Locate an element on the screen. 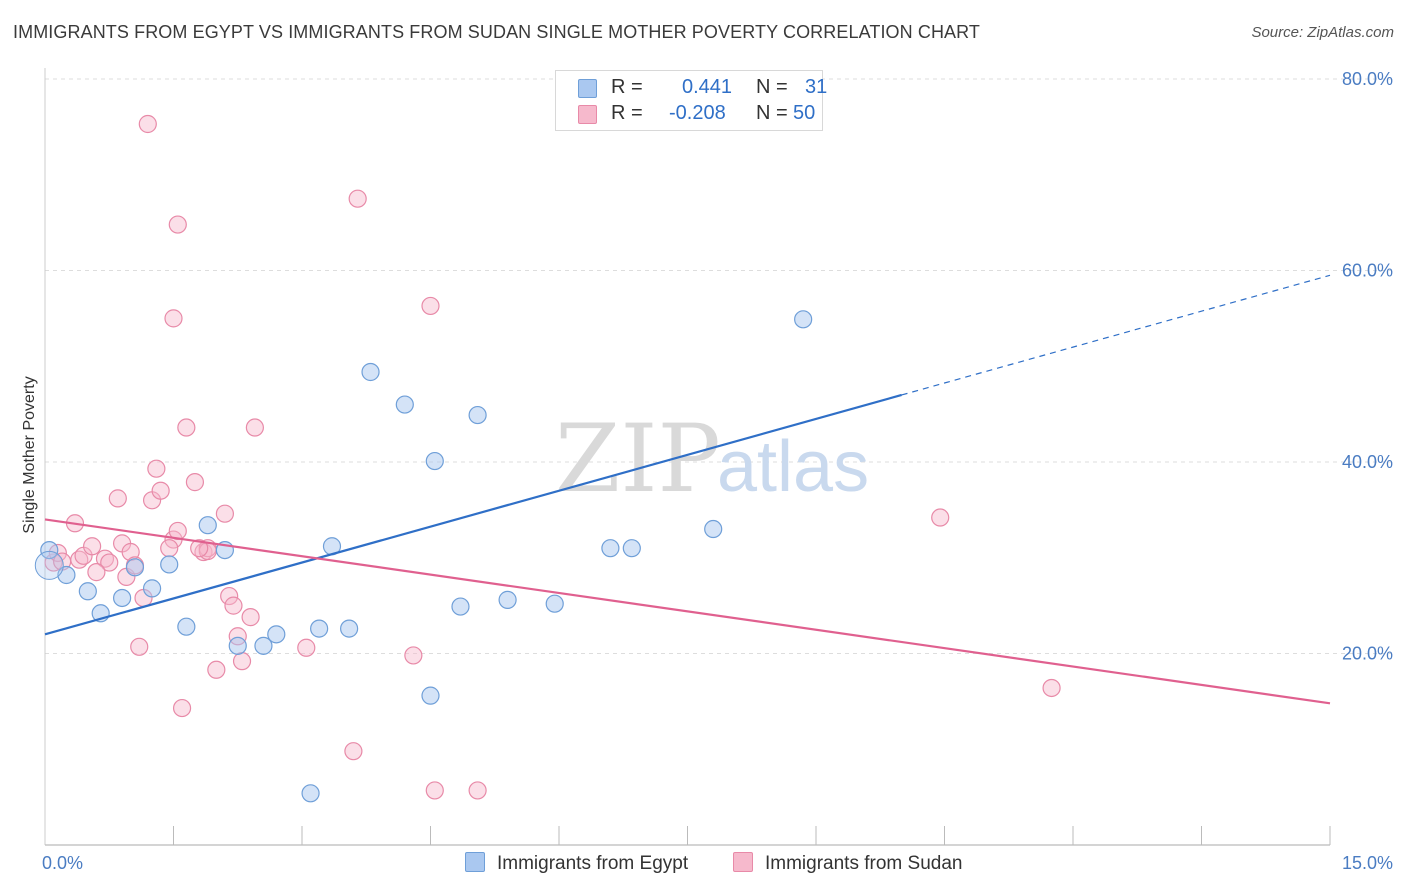 The height and width of the screenshot is (892, 1406). egypt-n-value: 31 is located at coordinates (816, 87).